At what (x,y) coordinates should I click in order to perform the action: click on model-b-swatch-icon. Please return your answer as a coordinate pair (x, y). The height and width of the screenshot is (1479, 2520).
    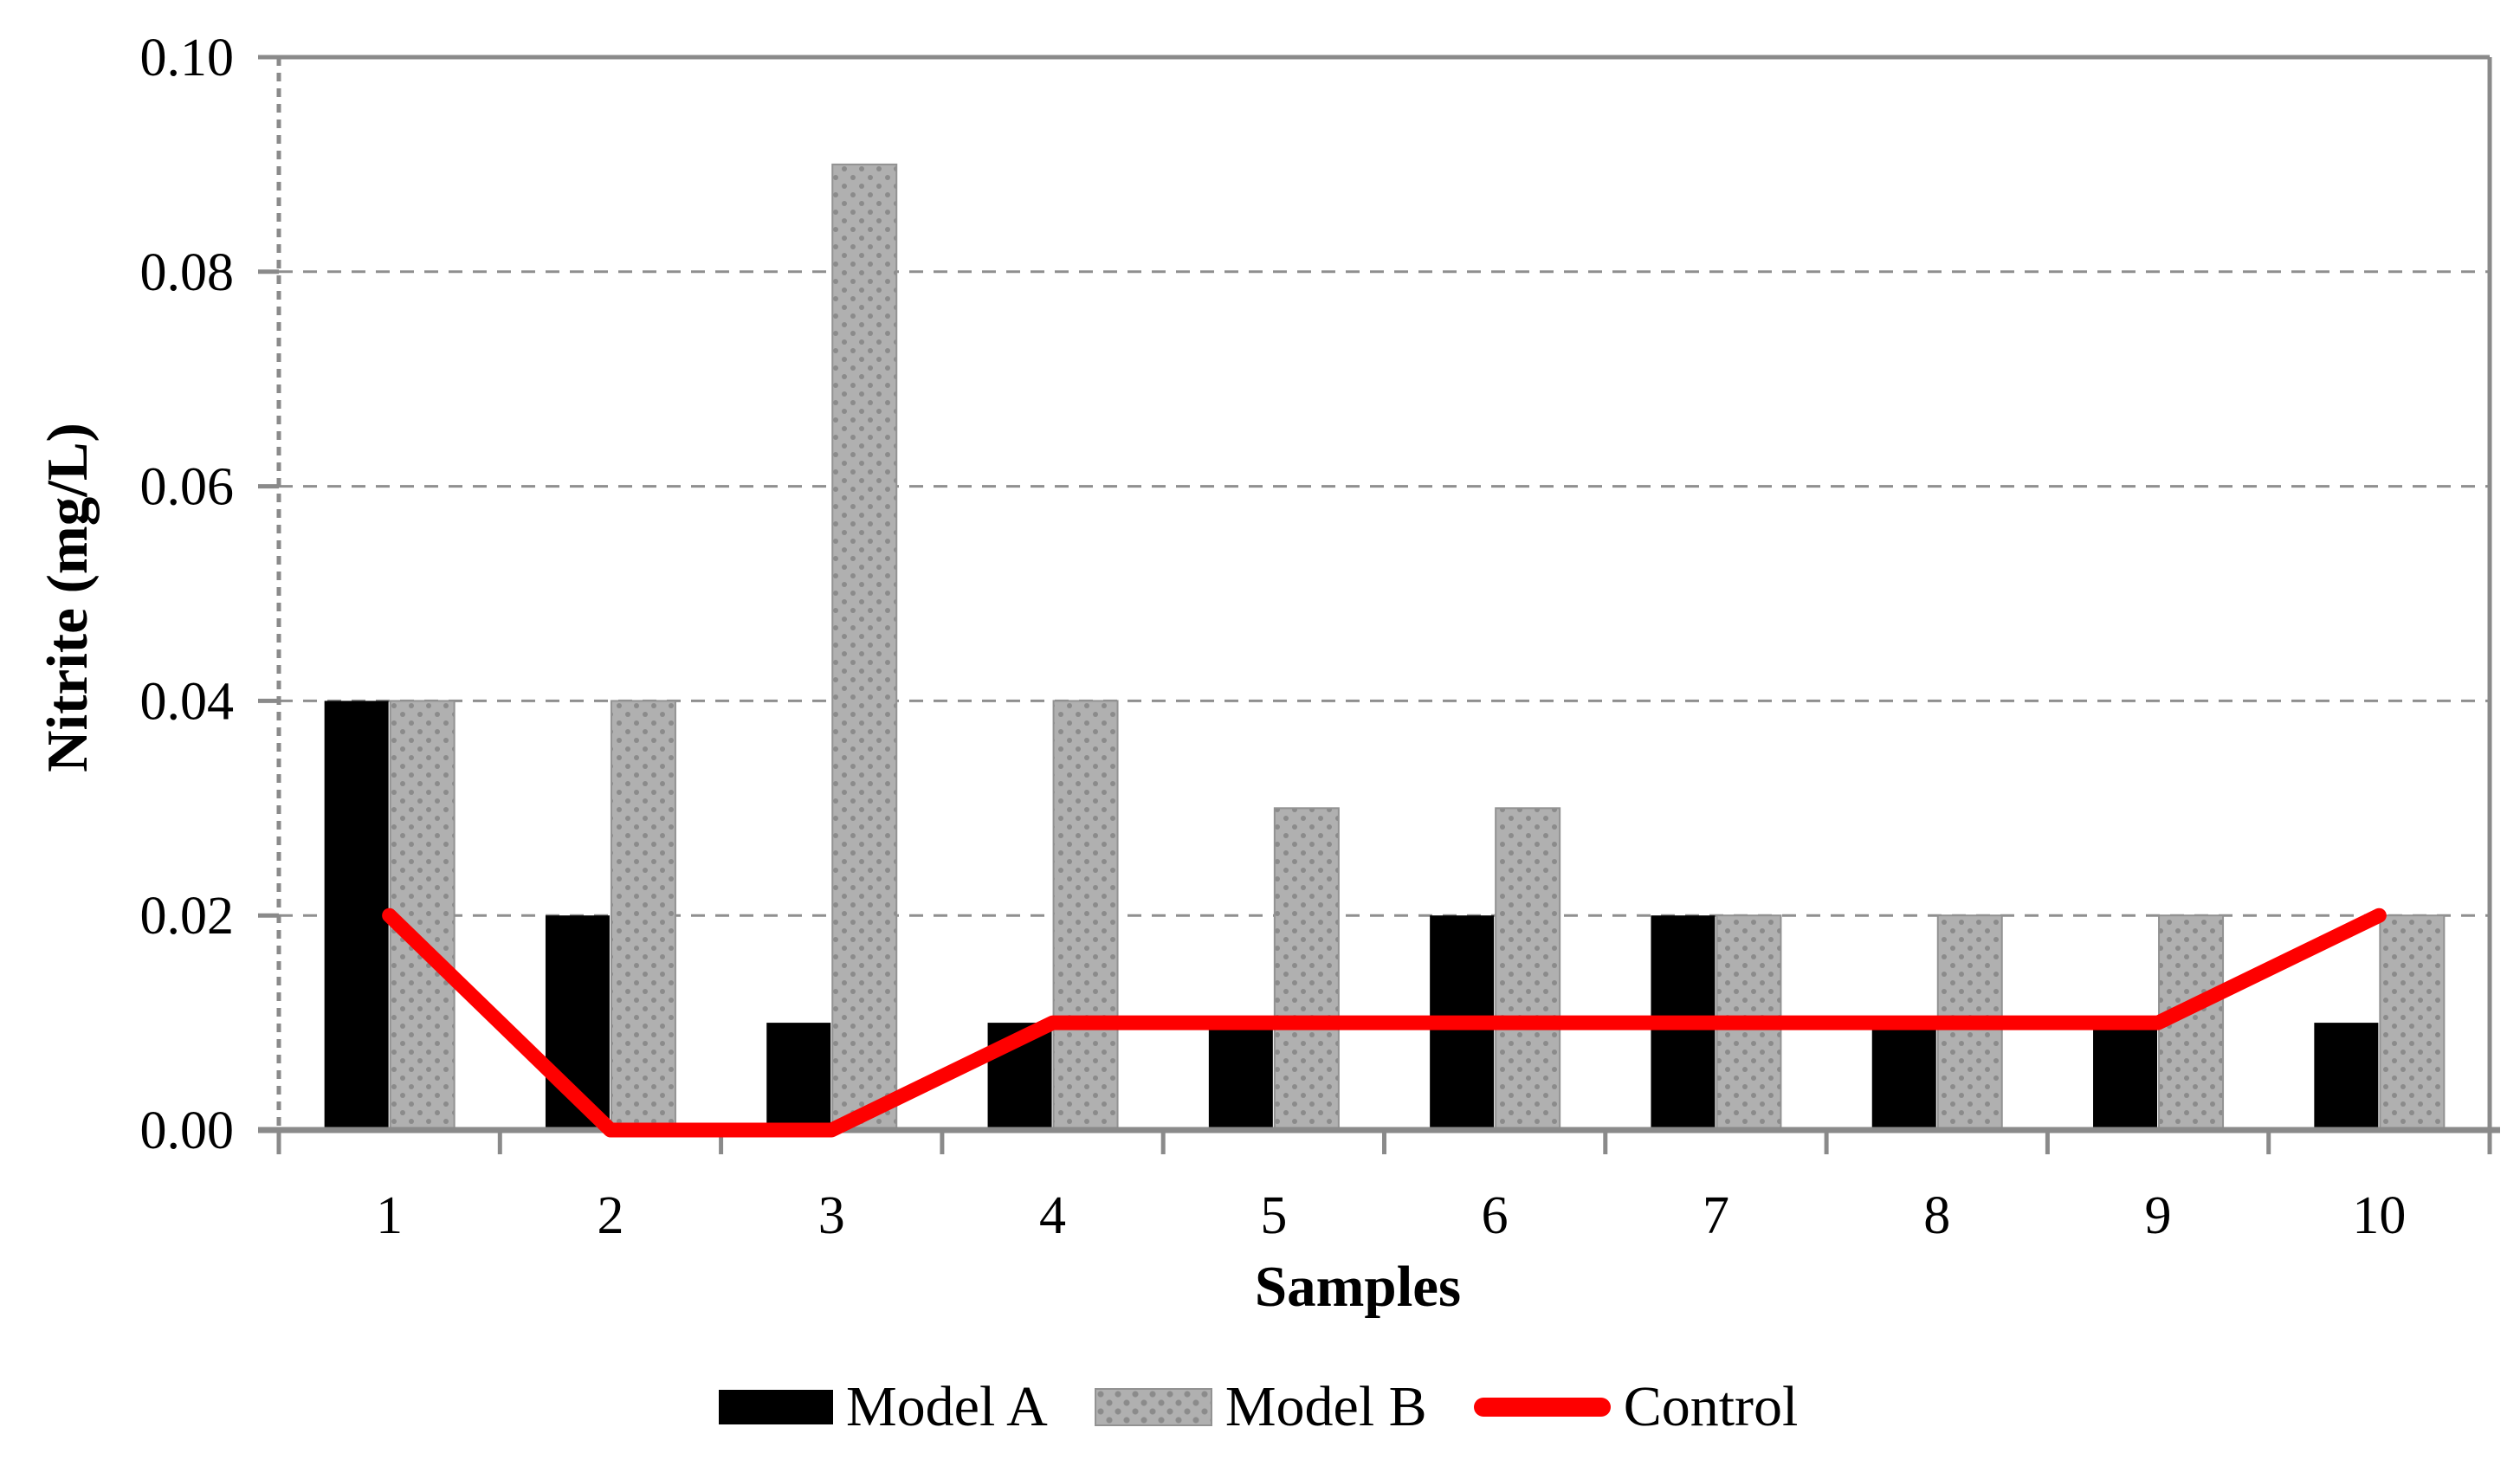
    Looking at the image, I should click on (1153, 1407).